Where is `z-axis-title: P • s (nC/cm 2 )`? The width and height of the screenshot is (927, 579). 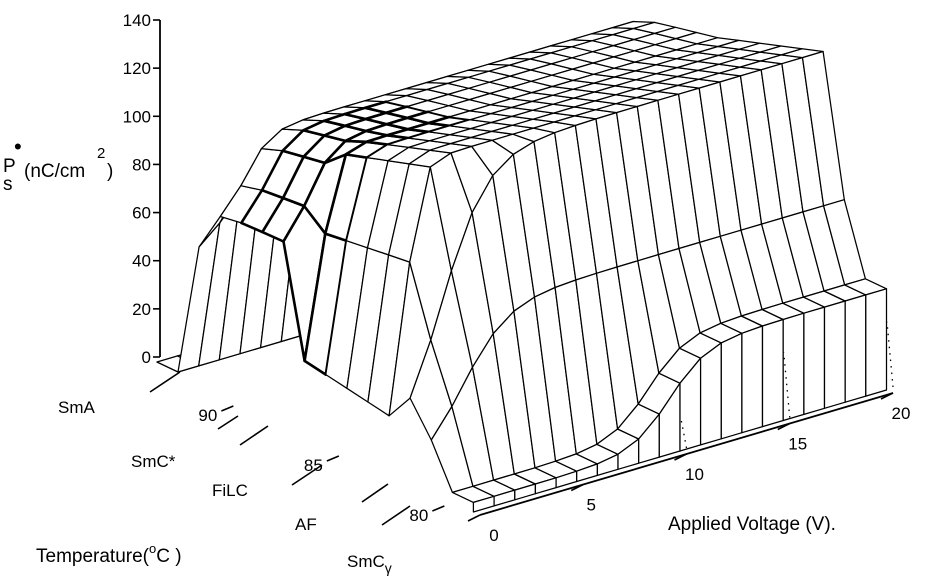
z-axis-title: P • s (nC/cm 2 ) is located at coordinates (58, 164).